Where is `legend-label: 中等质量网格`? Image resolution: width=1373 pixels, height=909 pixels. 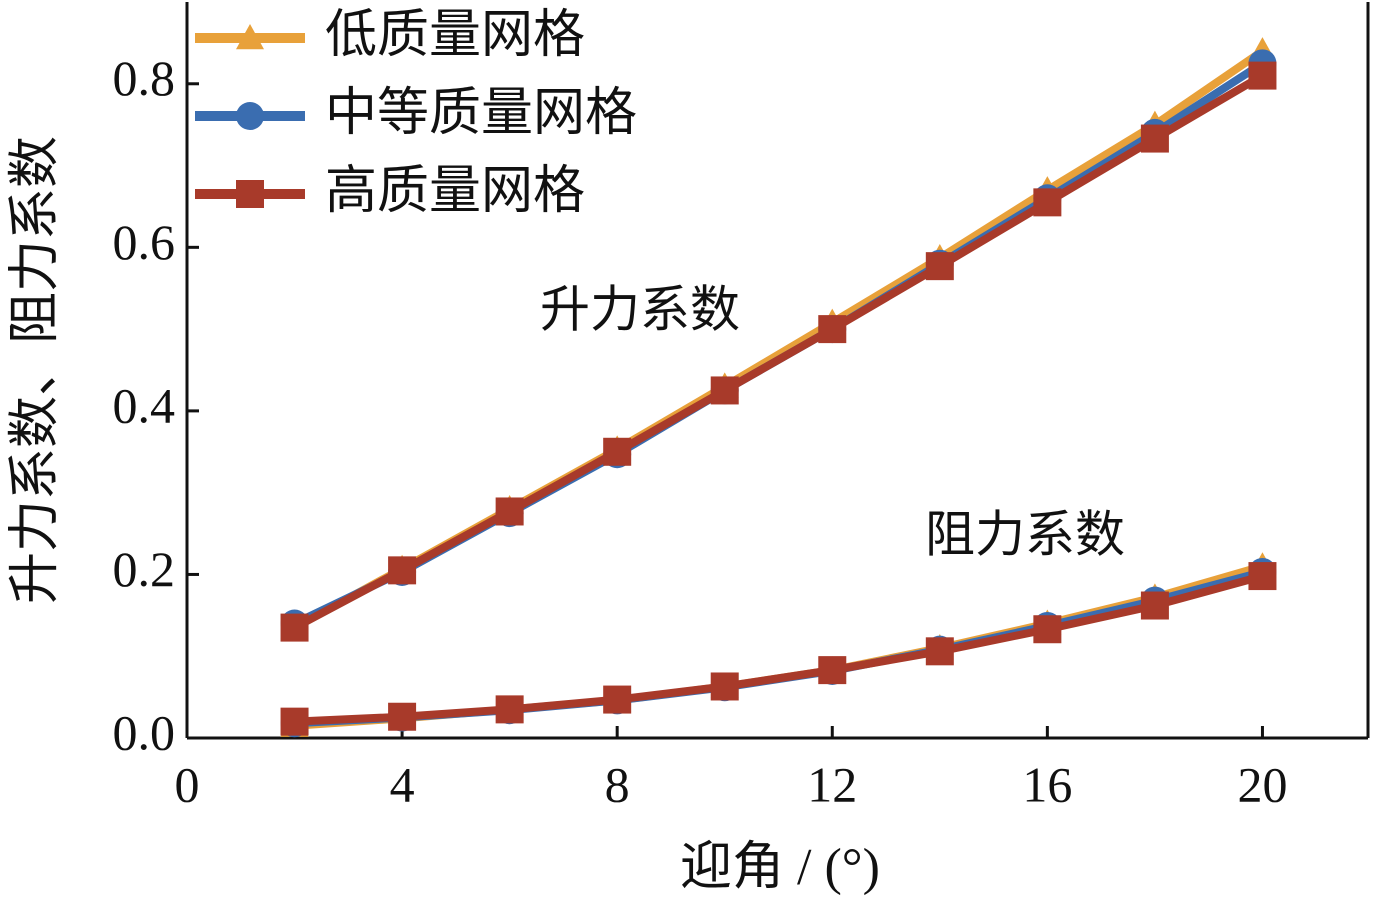
legend-label: 中等质量网格 is located at coordinates (481, 113).